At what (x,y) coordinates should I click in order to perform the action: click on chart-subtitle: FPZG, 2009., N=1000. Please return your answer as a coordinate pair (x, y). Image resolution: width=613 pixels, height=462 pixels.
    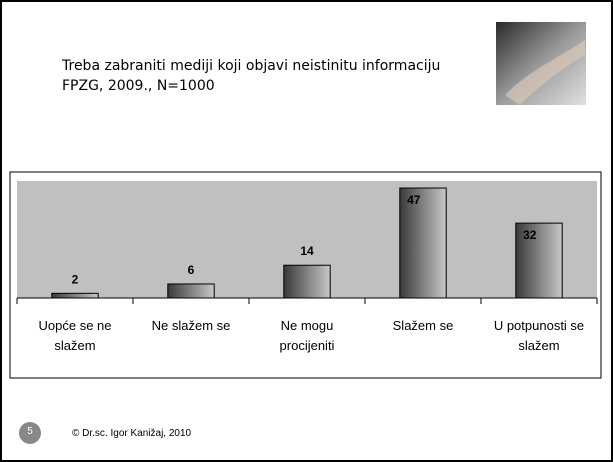
    Looking at the image, I should click on (138, 86).